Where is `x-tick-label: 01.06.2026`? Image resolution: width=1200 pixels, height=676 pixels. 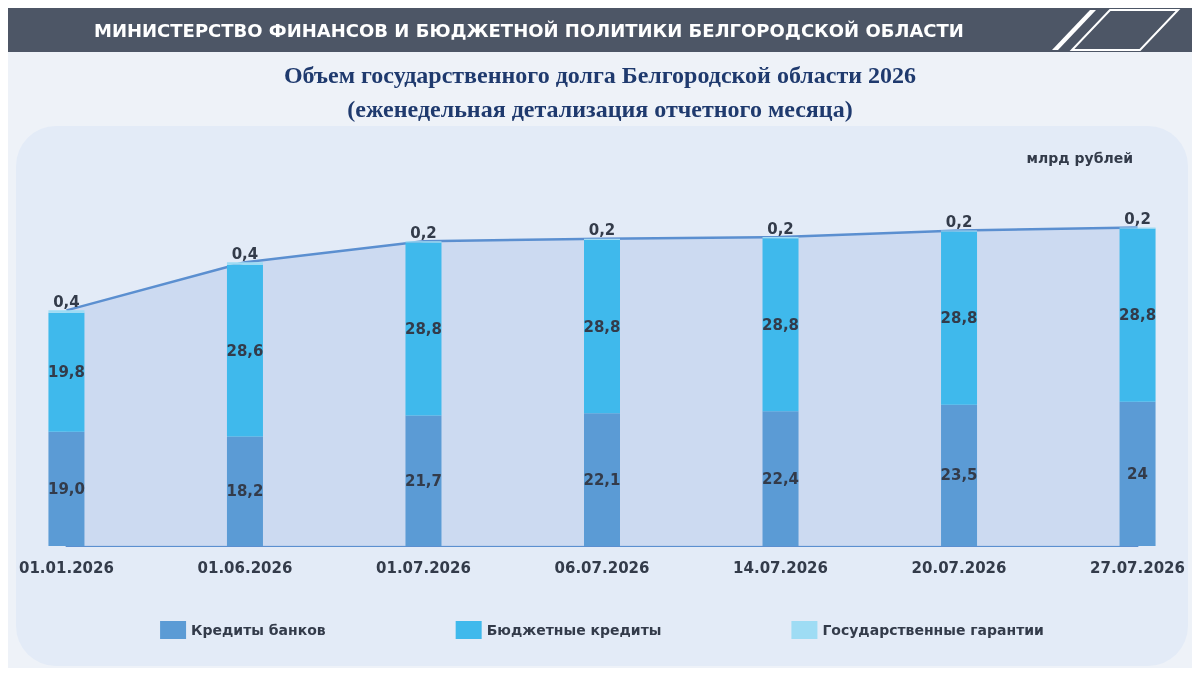 x-tick-label: 01.06.2026 is located at coordinates (245, 567).